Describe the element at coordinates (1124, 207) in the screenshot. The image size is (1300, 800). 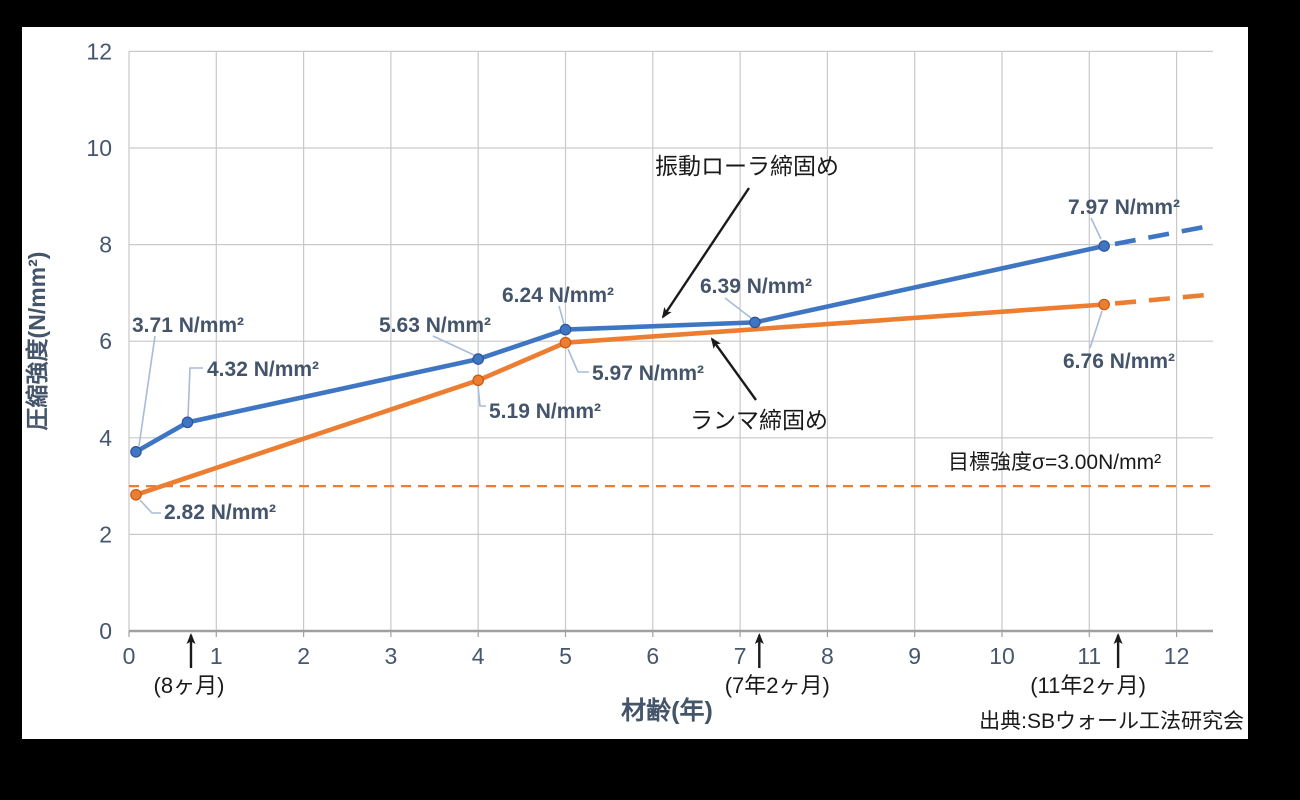
I see `data-point-label: 7.97 N/mm²` at that location.